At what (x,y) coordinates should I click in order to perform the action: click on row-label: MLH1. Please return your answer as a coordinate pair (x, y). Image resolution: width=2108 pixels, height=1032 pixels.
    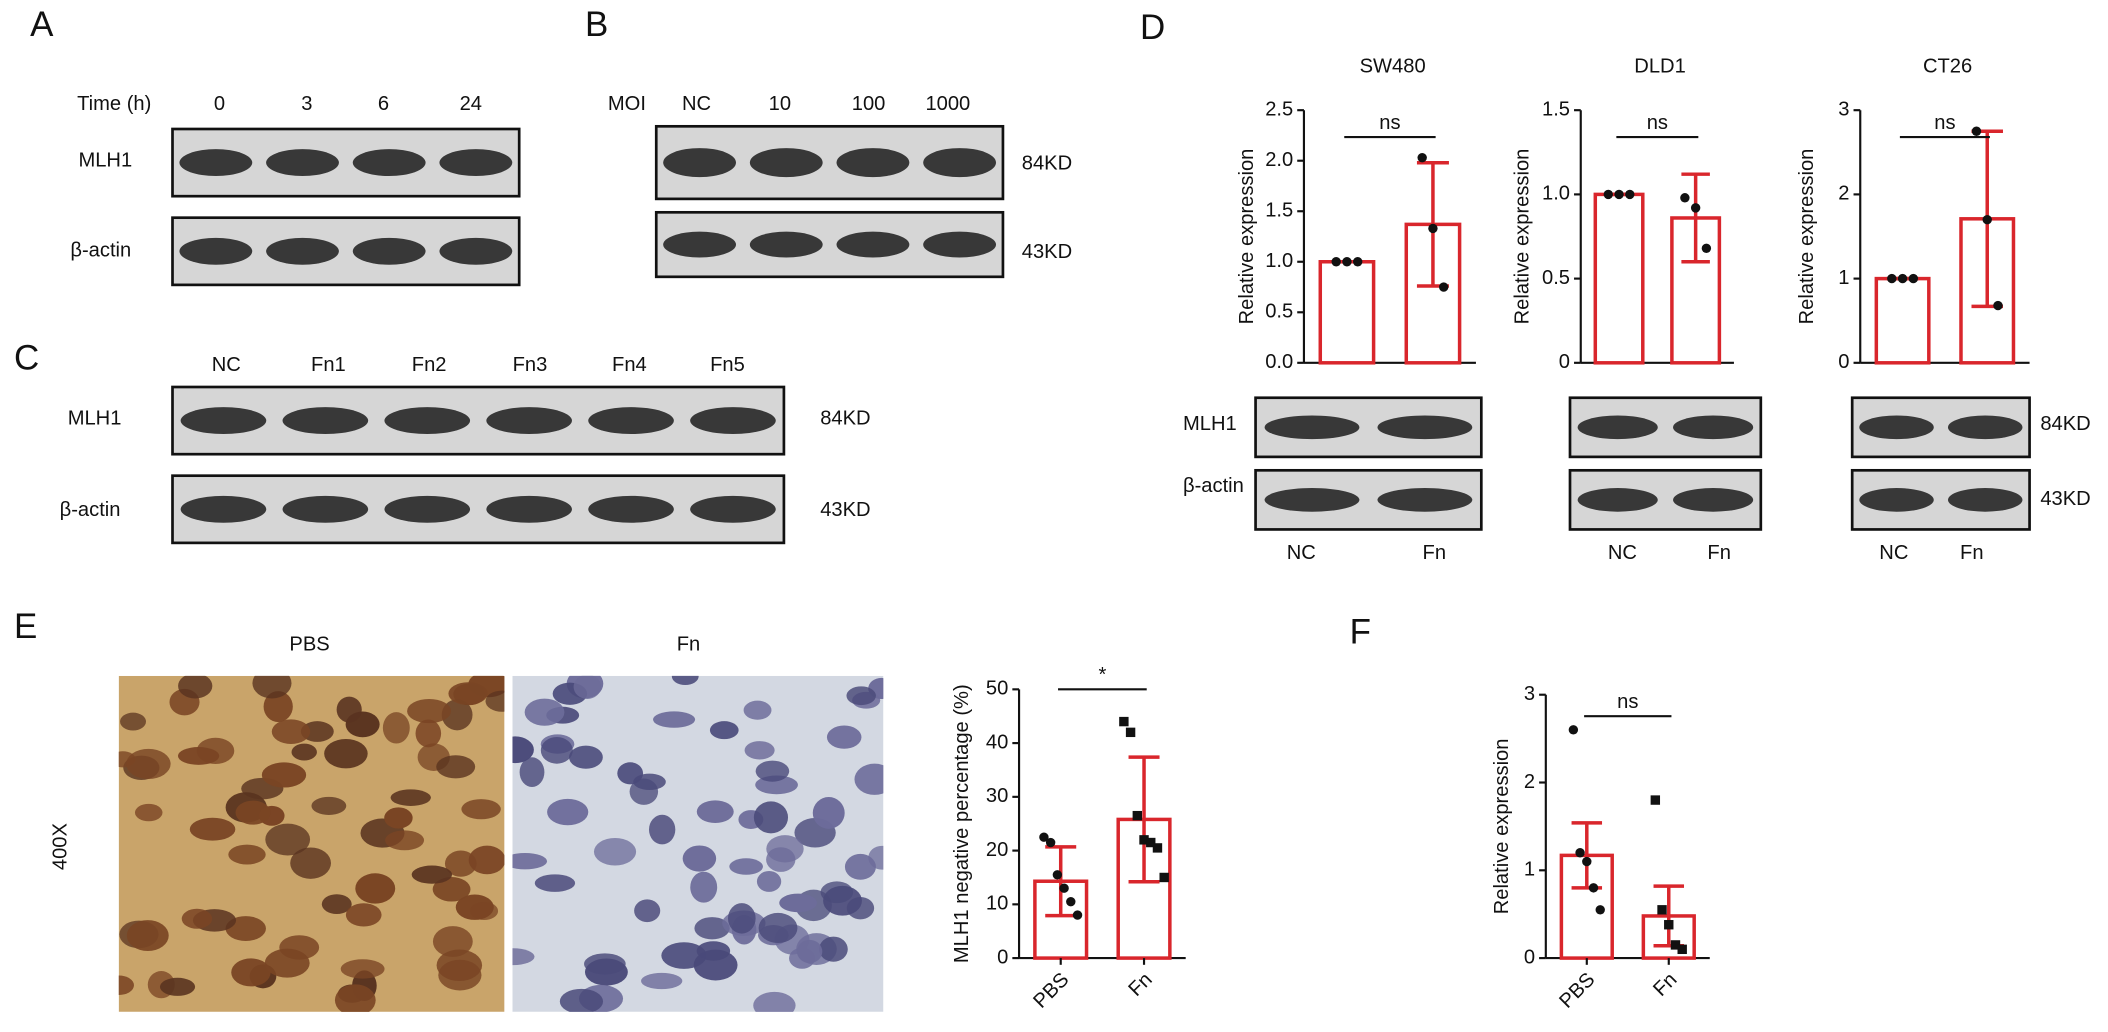
    Looking at the image, I should click on (95, 419).